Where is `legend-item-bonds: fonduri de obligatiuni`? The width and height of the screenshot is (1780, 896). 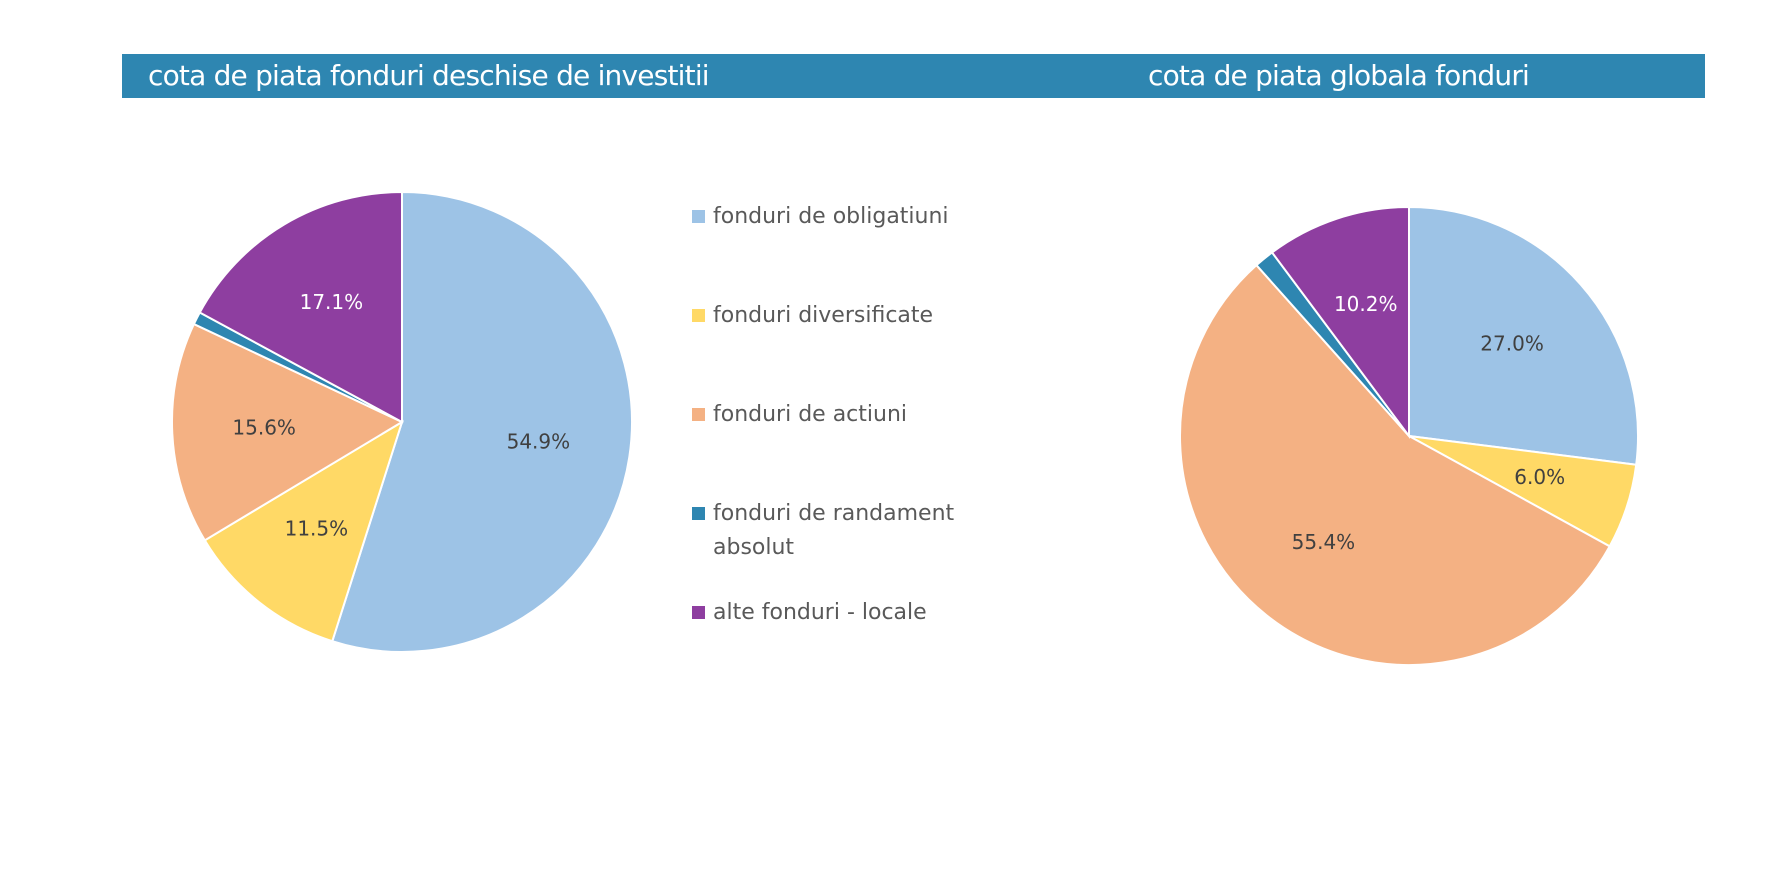
legend-item-bonds: fonduri de obligatiuni is located at coordinates (825, 217).